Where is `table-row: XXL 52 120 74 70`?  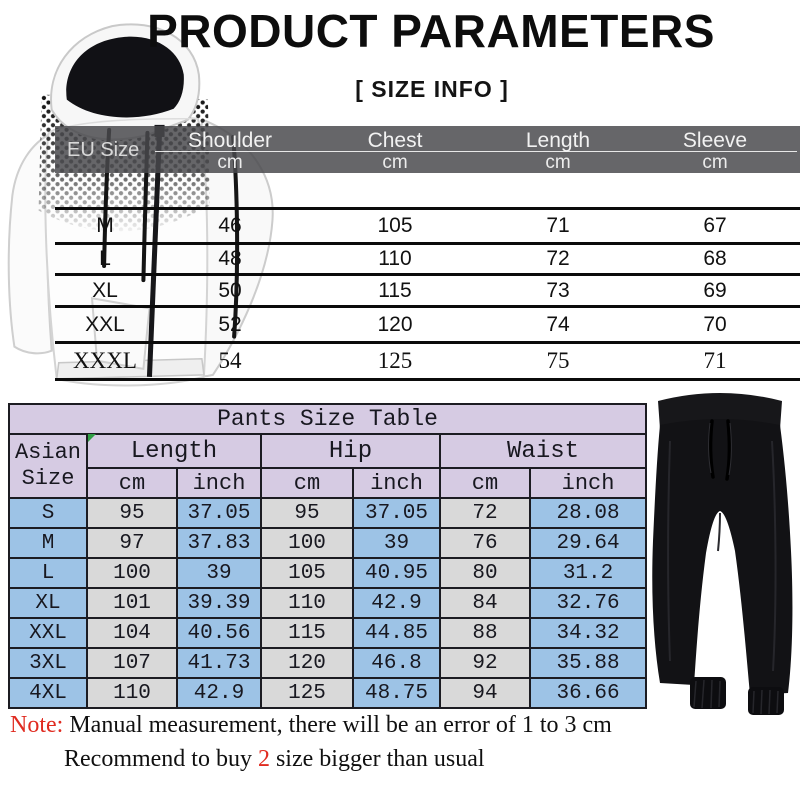
table-row: XXL 52 120 74 70 is located at coordinates (427, 323).